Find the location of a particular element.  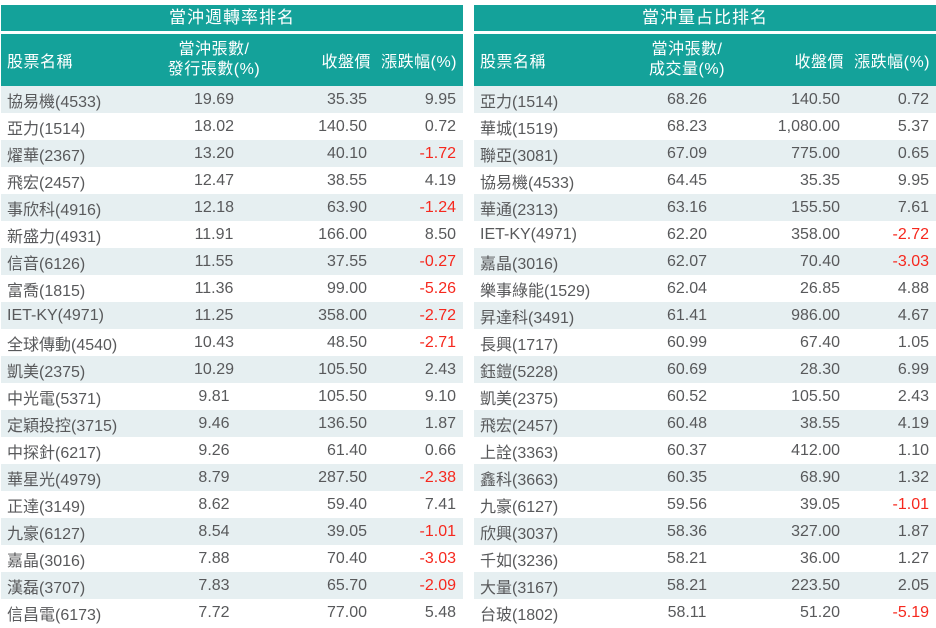

stock-name-cell: 凱美(2375) is located at coordinates (519, 399).